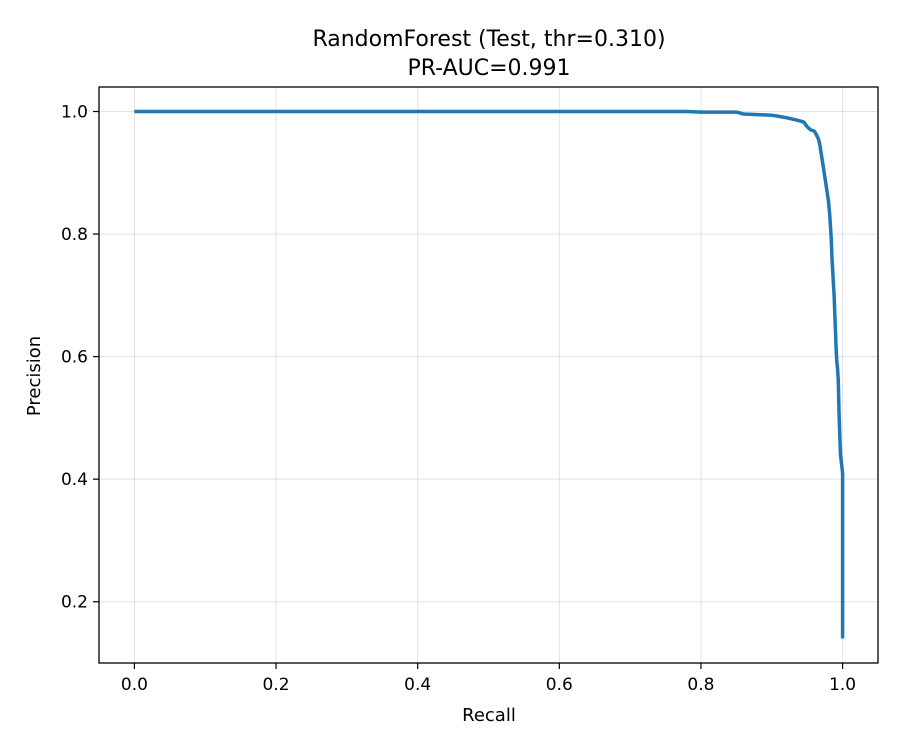 Image resolution: width=900 pixels, height=750 pixels. Describe the element at coordinates (74, 113) in the screenshot. I see `y-tick-label: 1.0` at that location.